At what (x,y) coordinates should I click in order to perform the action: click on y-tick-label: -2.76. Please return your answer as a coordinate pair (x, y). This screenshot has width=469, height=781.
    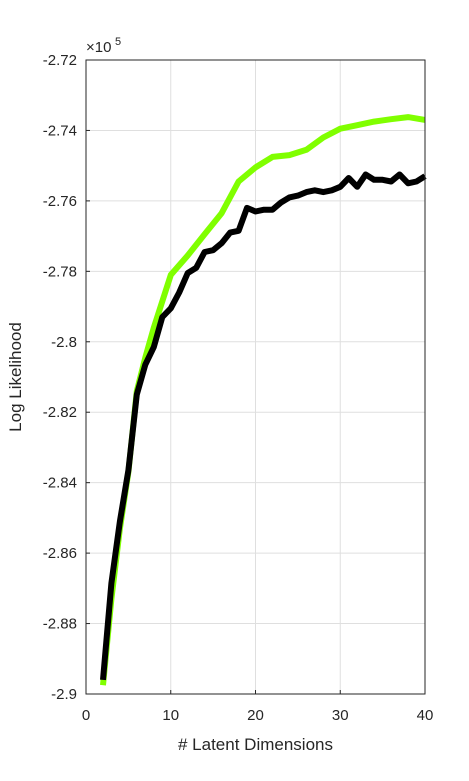
    Looking at the image, I should click on (60, 201).